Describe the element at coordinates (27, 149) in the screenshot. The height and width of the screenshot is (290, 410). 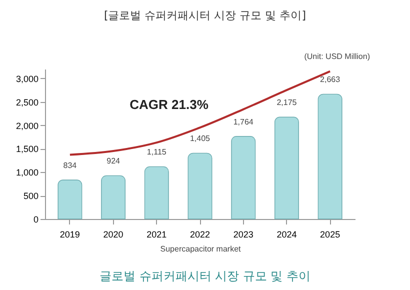
I see `y-tick-label: 1,500` at that location.